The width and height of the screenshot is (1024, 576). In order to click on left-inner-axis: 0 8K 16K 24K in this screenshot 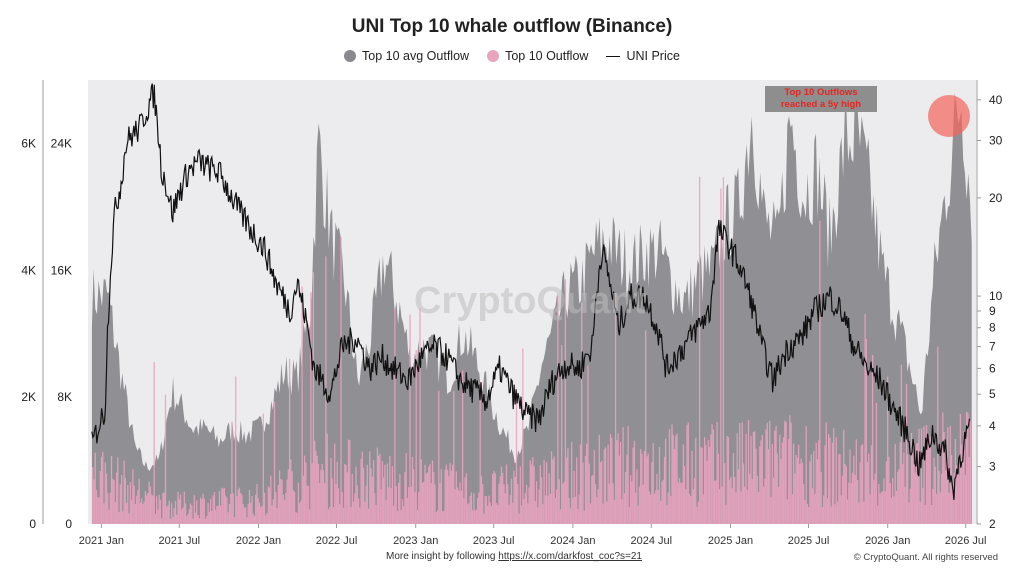, I will do `click(62, 333)`.